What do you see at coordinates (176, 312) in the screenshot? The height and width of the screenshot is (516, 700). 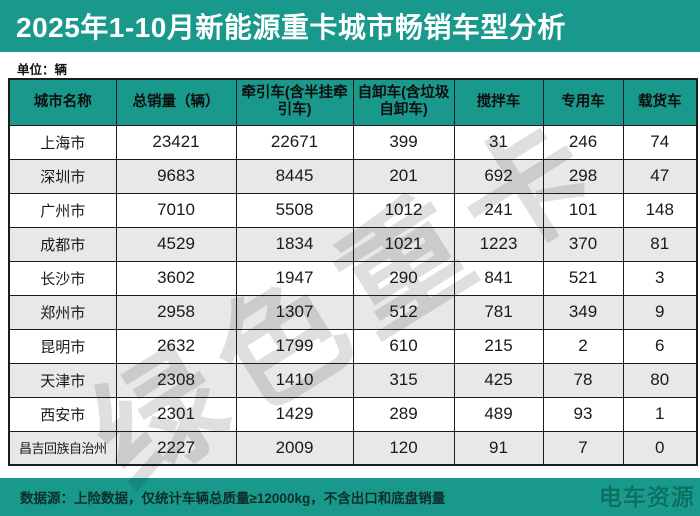 I see `value-cell: 2958` at bounding box center [176, 312].